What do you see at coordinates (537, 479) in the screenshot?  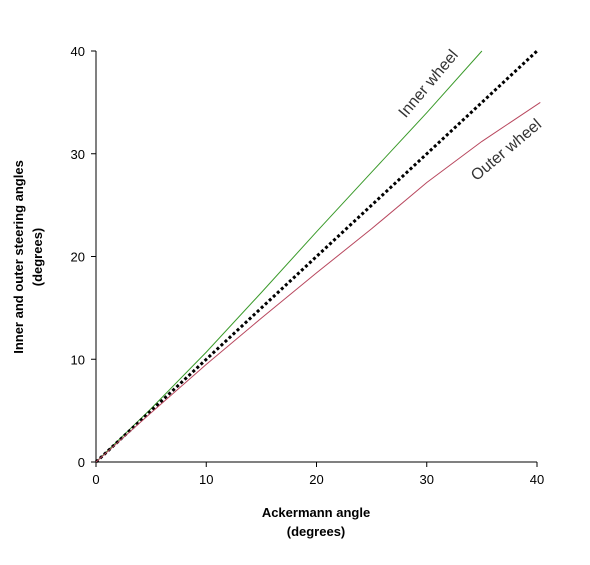 I see `x-tick-label: 40` at bounding box center [537, 479].